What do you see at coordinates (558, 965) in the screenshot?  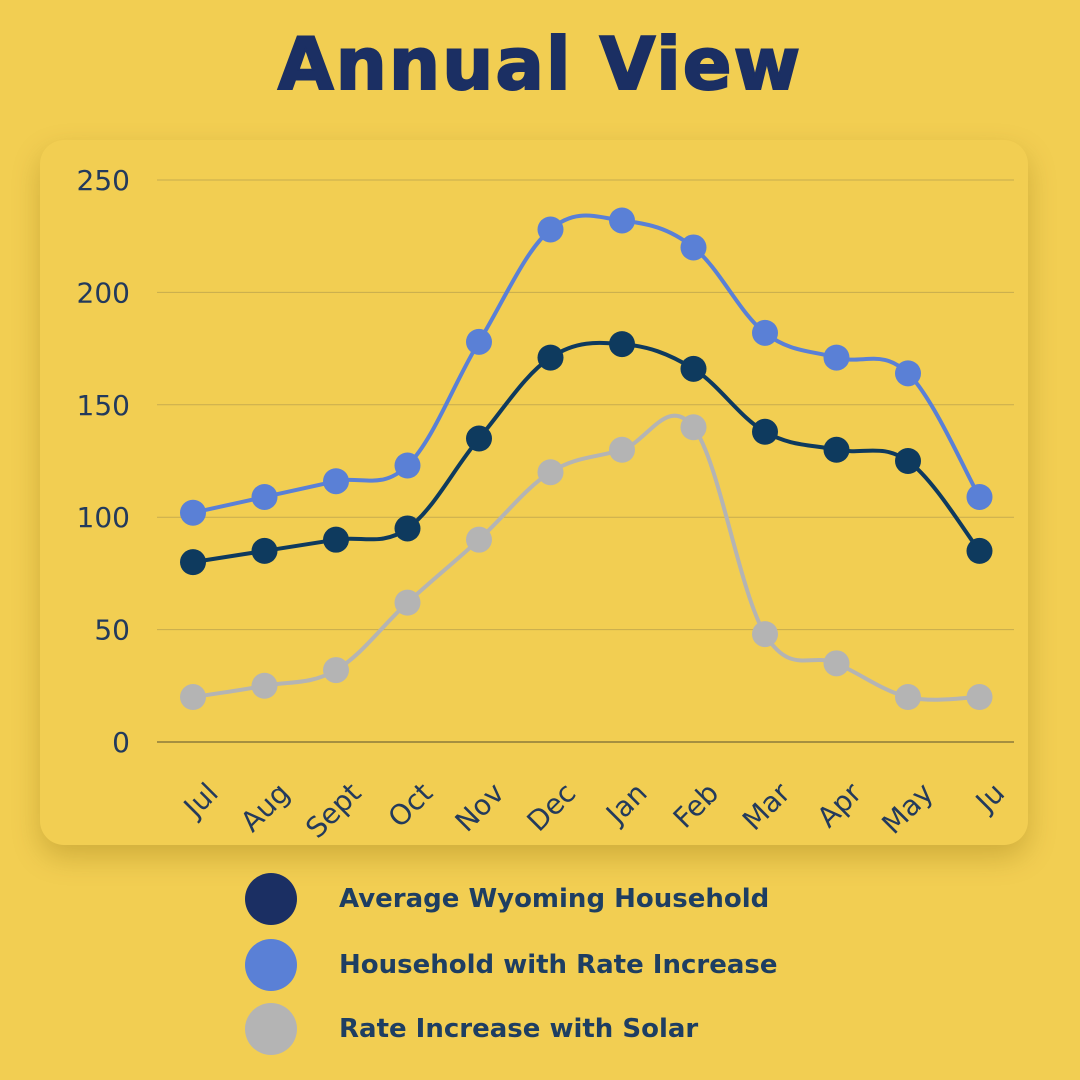 I see `legend-label: Household with Rate Increase` at bounding box center [558, 965].